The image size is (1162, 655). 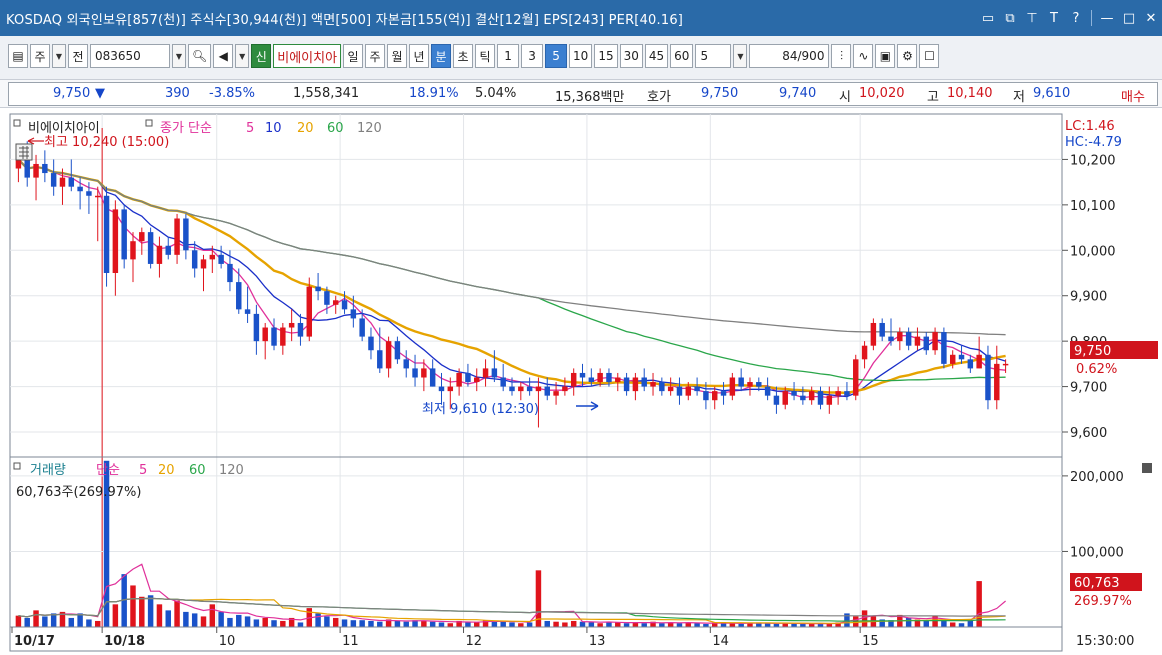 I want to click on interval-5-button: 5, so click(x=556, y=56).